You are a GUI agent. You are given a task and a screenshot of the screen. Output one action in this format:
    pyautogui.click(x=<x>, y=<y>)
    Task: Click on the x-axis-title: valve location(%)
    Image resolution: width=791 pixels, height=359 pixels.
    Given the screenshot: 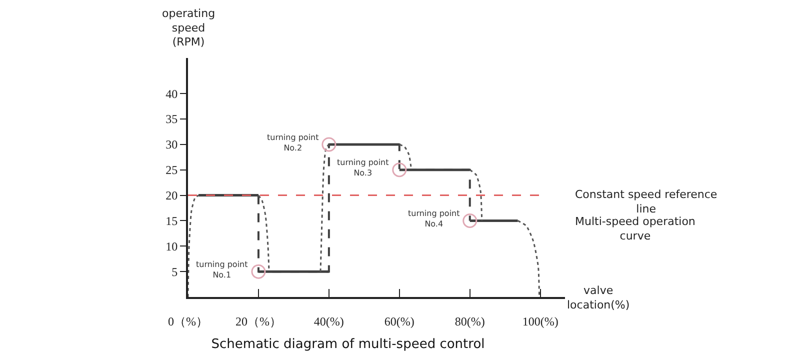 What is the action you would take?
    pyautogui.click(x=598, y=298)
    